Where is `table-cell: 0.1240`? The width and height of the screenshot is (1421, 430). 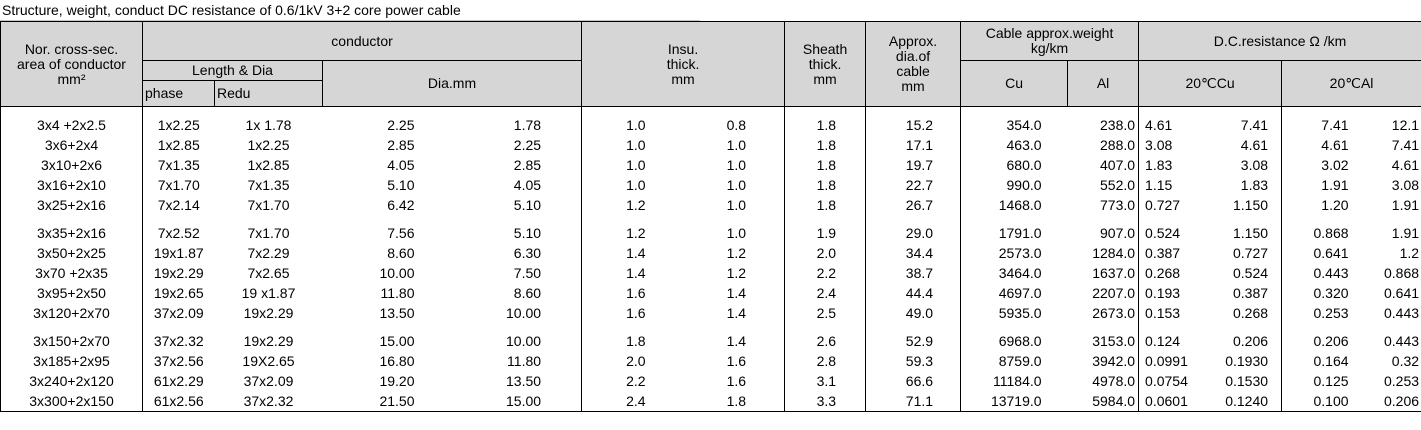 table-cell: 0.1240 is located at coordinates (1246, 401).